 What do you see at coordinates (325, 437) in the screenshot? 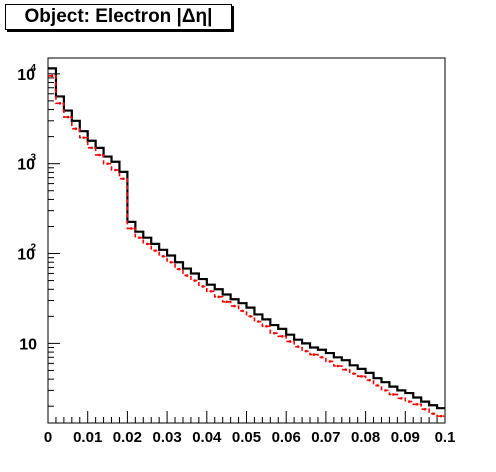
I see `x-tick-label: 0.07` at bounding box center [325, 437].